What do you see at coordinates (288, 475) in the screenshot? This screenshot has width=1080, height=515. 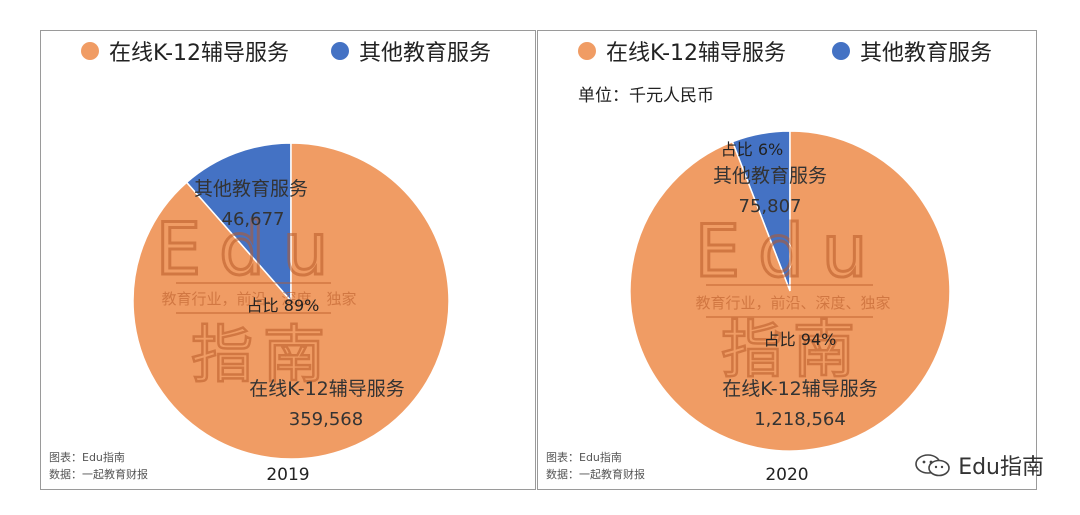 I see `year-label: 2019` at bounding box center [288, 475].